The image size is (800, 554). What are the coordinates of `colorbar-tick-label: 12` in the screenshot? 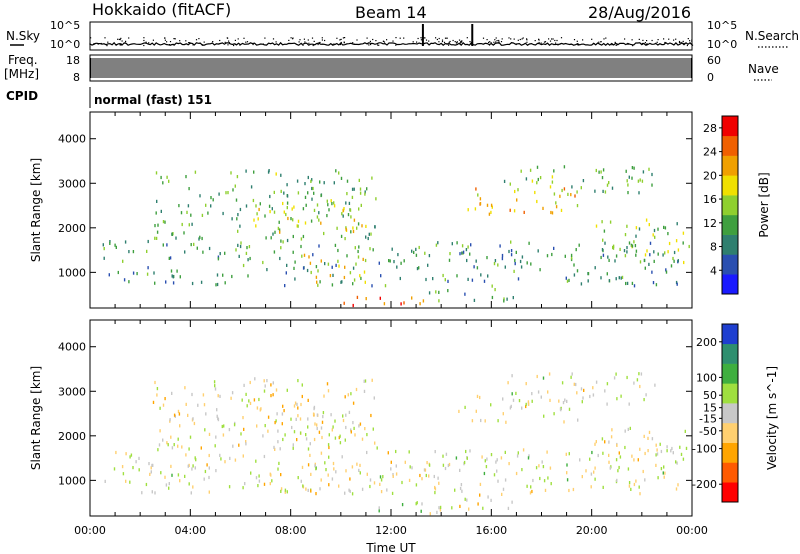 It's located at (710, 223).